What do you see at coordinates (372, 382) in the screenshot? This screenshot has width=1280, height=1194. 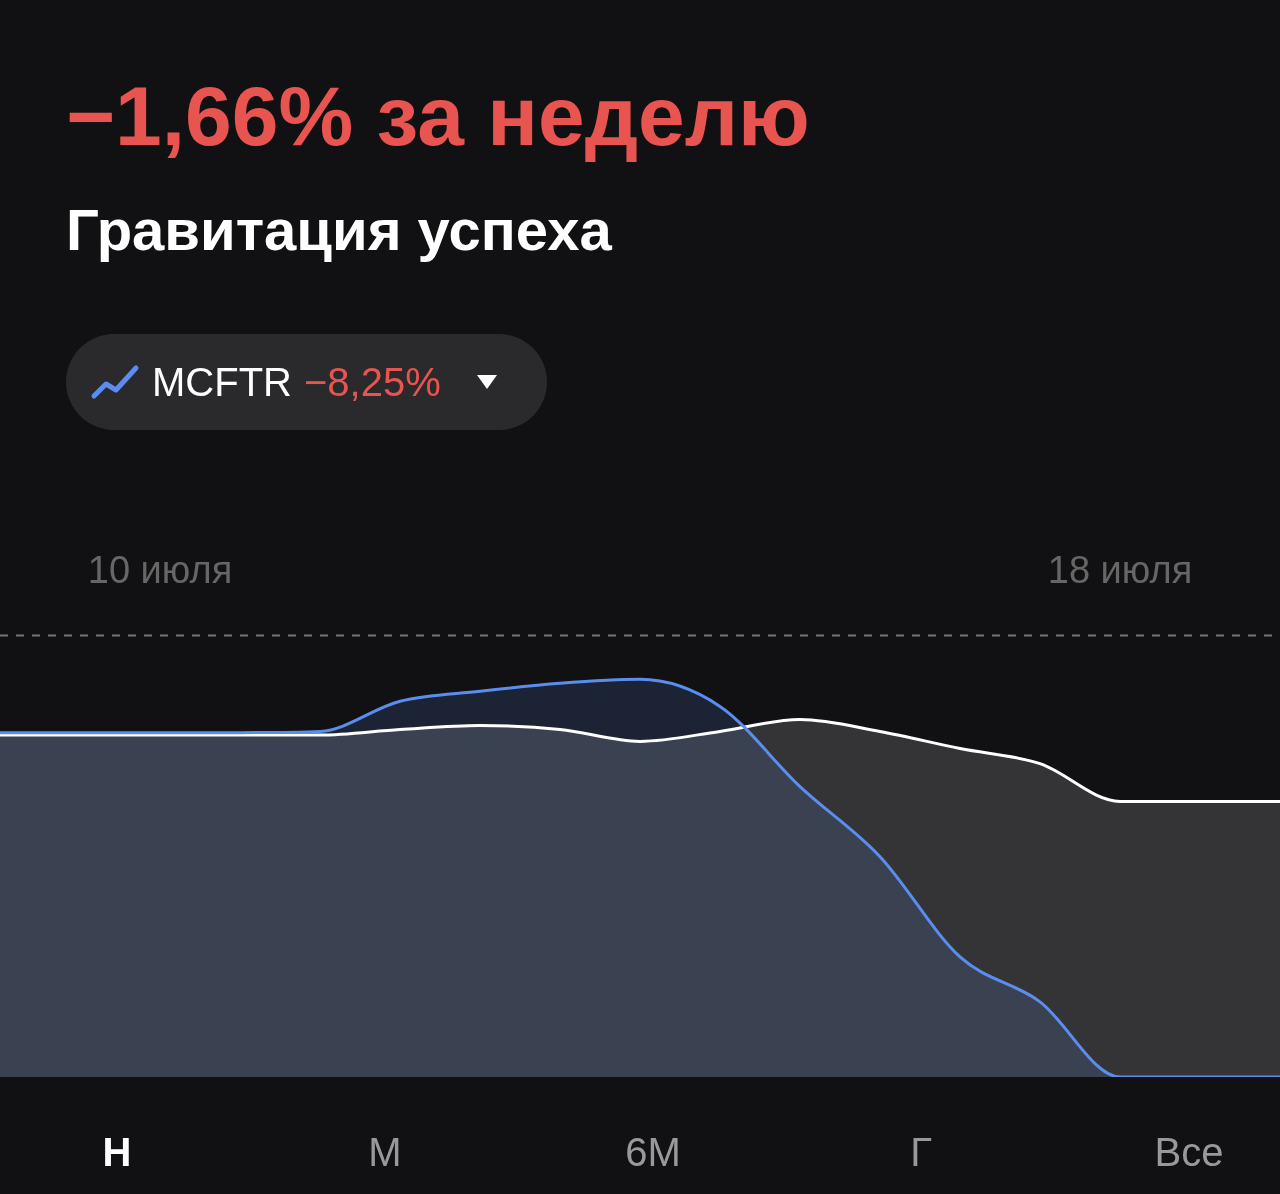 I see `text: −8,25%` at bounding box center [372, 382].